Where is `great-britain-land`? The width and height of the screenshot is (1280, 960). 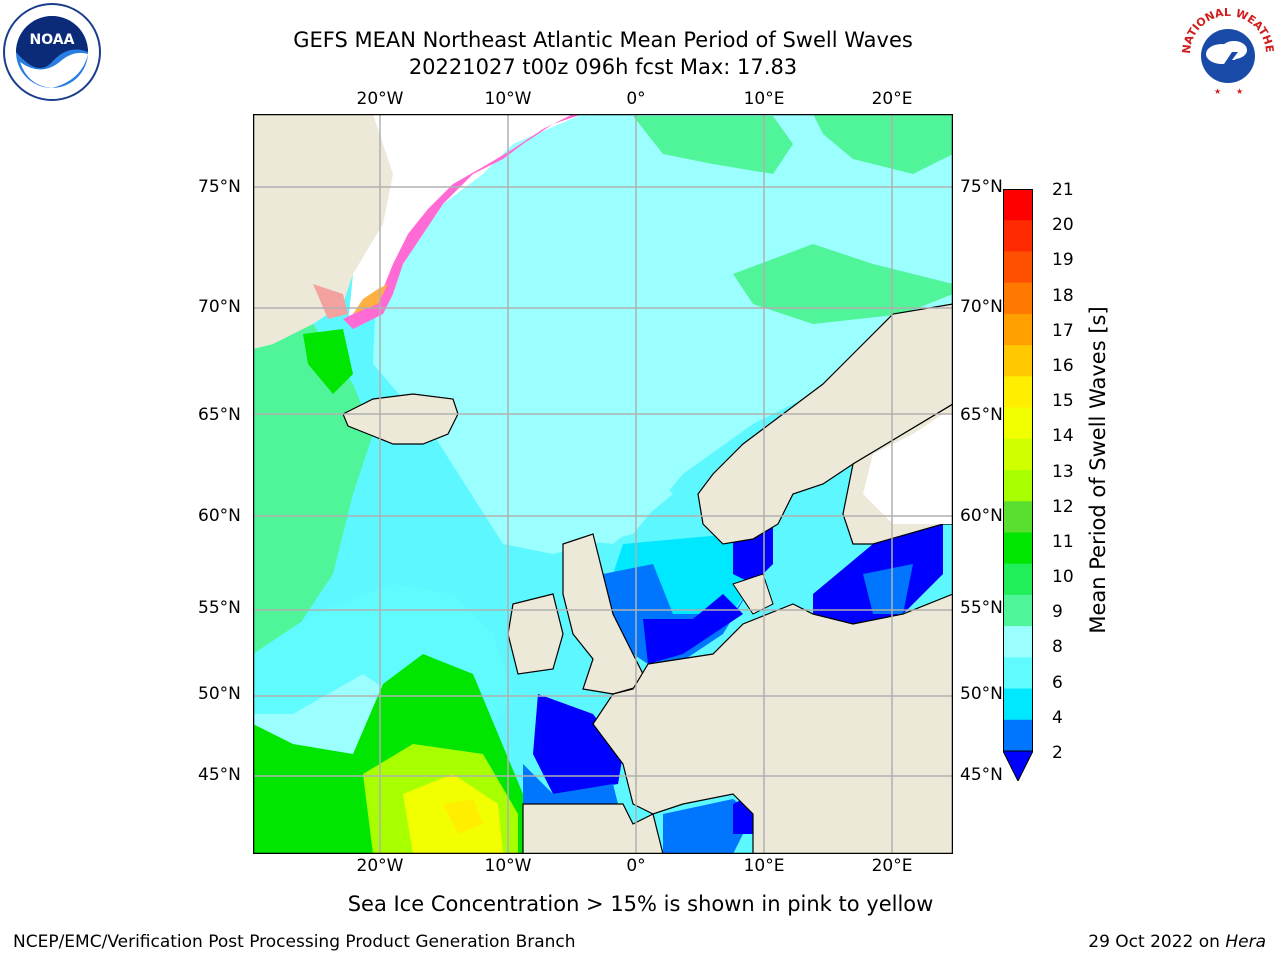 great-britain-land is located at coordinates (605, 614).